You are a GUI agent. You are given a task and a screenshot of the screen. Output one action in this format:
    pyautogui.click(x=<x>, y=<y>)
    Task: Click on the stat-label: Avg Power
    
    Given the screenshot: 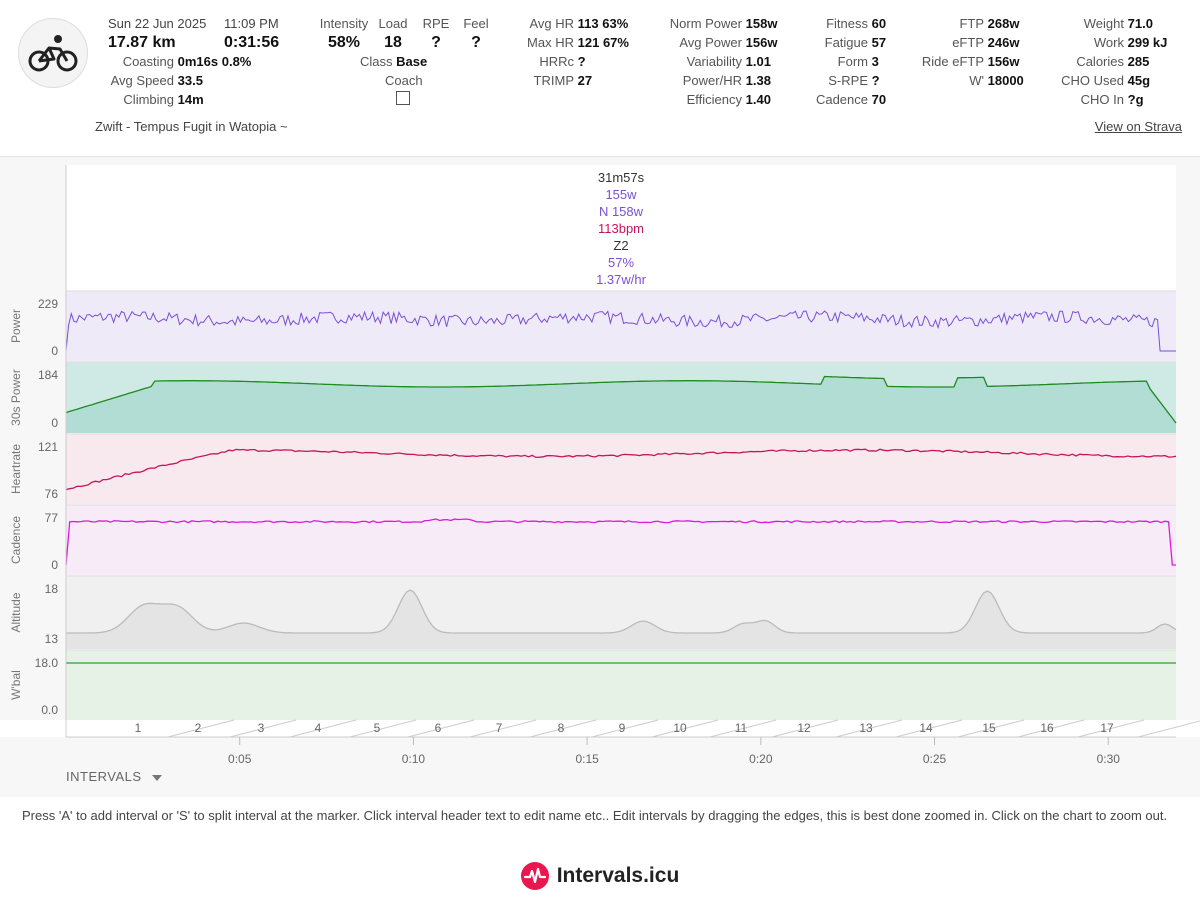 What is the action you would take?
    pyautogui.click(x=710, y=42)
    